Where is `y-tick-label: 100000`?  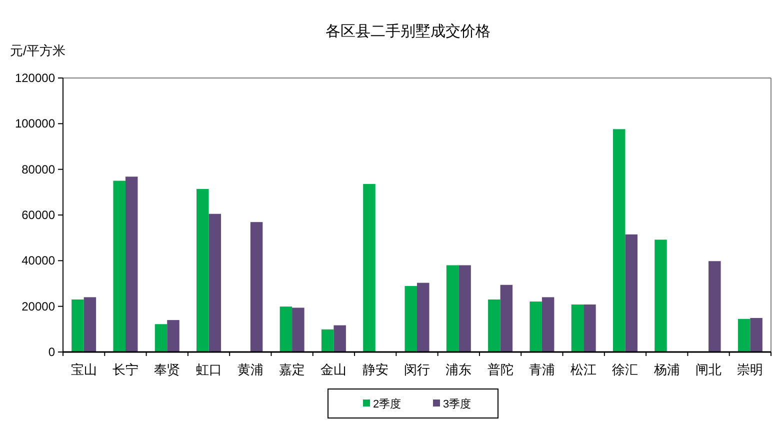
y-tick-label: 100000 is located at coordinates (35, 123).